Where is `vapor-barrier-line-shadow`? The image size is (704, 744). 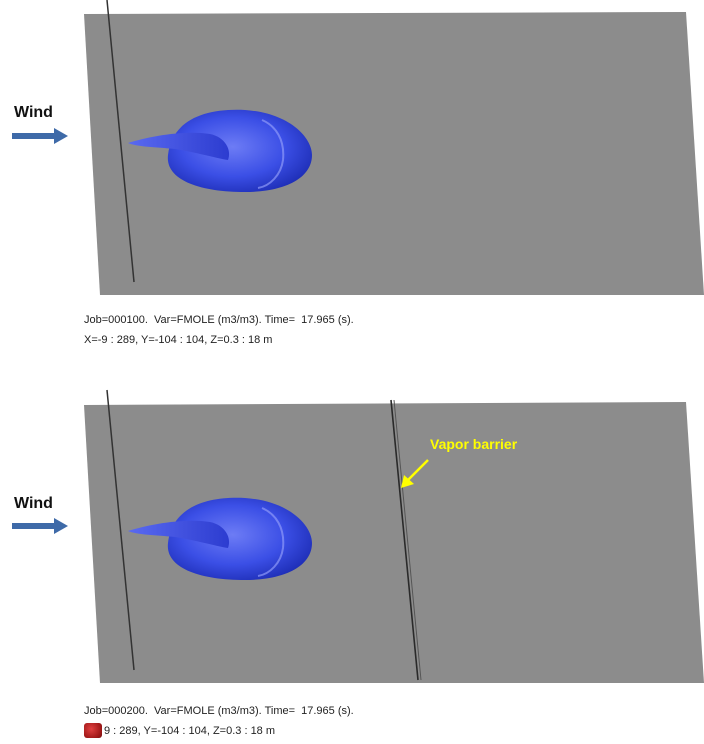
vapor-barrier-line-shadow is located at coordinates (407, 540).